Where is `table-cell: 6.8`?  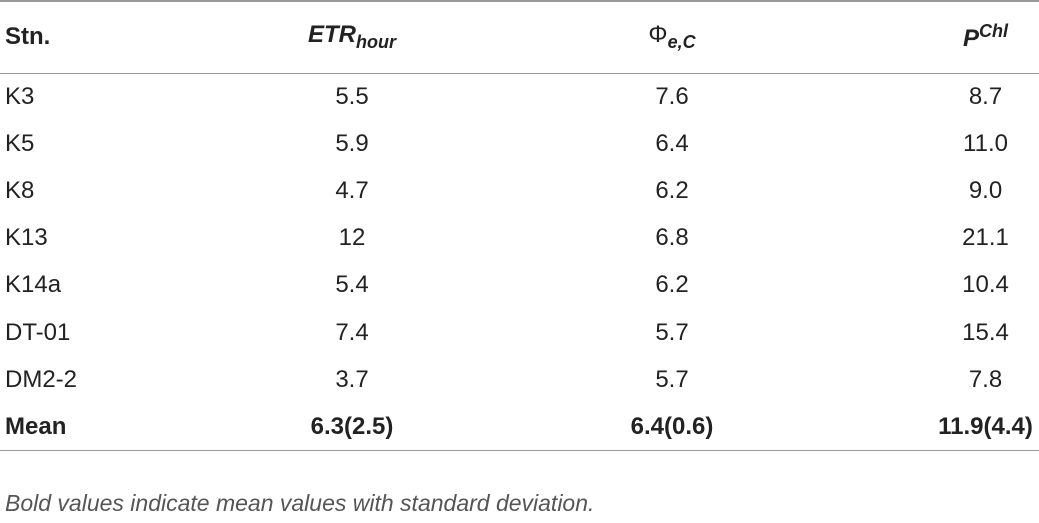
table-cell: 6.8 is located at coordinates (672, 238).